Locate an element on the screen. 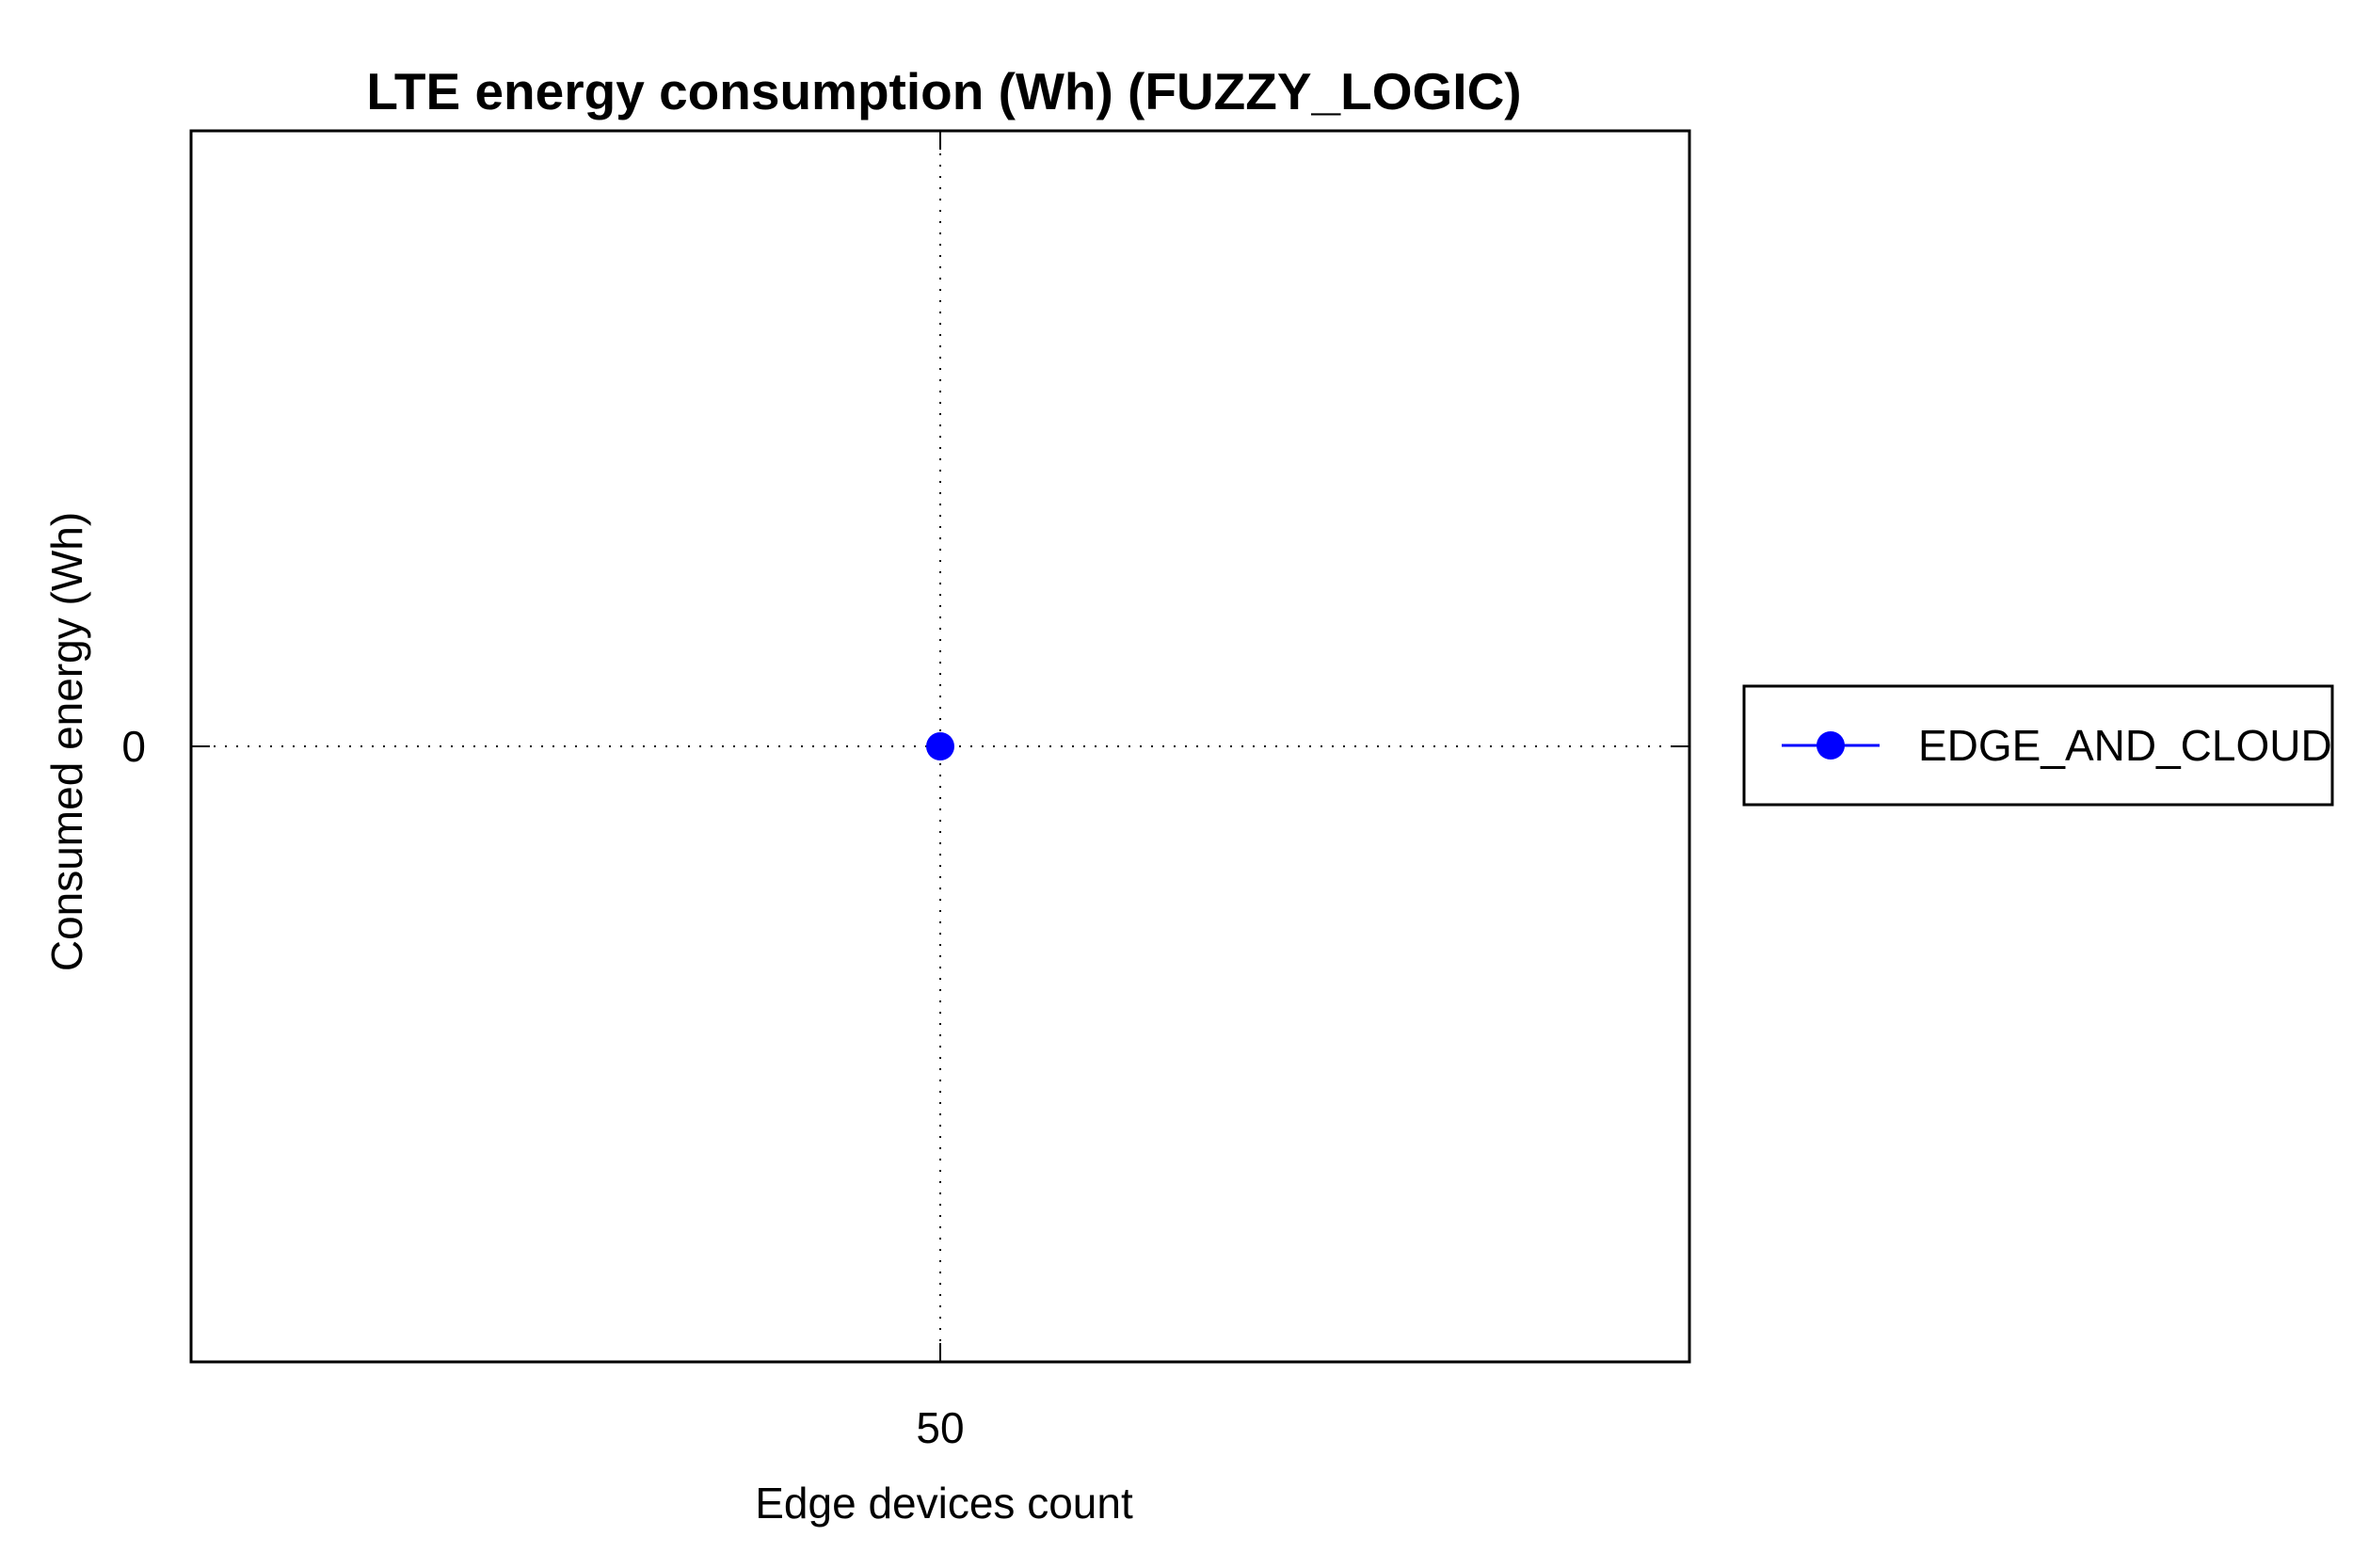  x-axis-label: Edge devices count is located at coordinates (944, 1503).